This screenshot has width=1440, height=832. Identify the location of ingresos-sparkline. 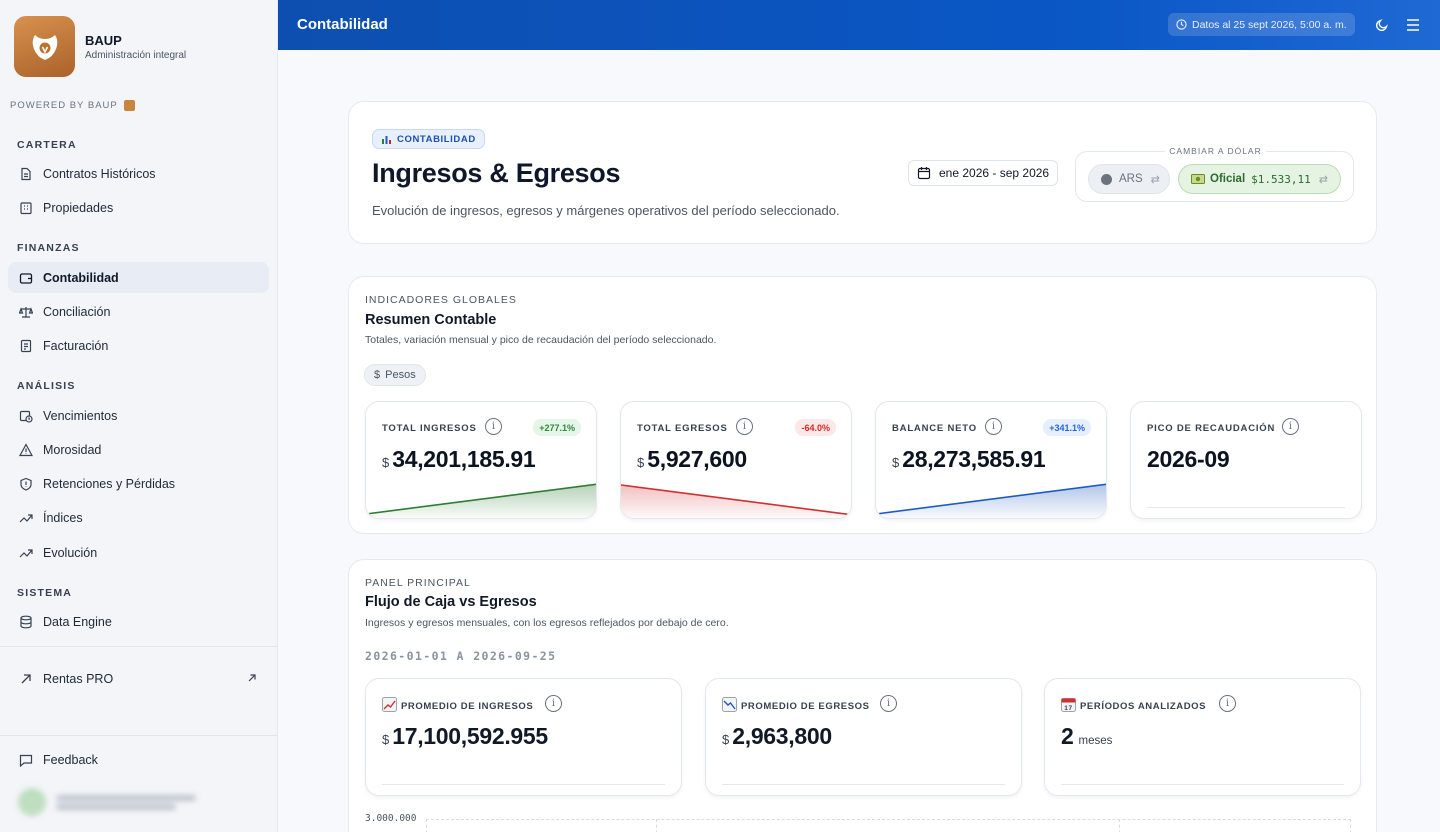
(481, 500).